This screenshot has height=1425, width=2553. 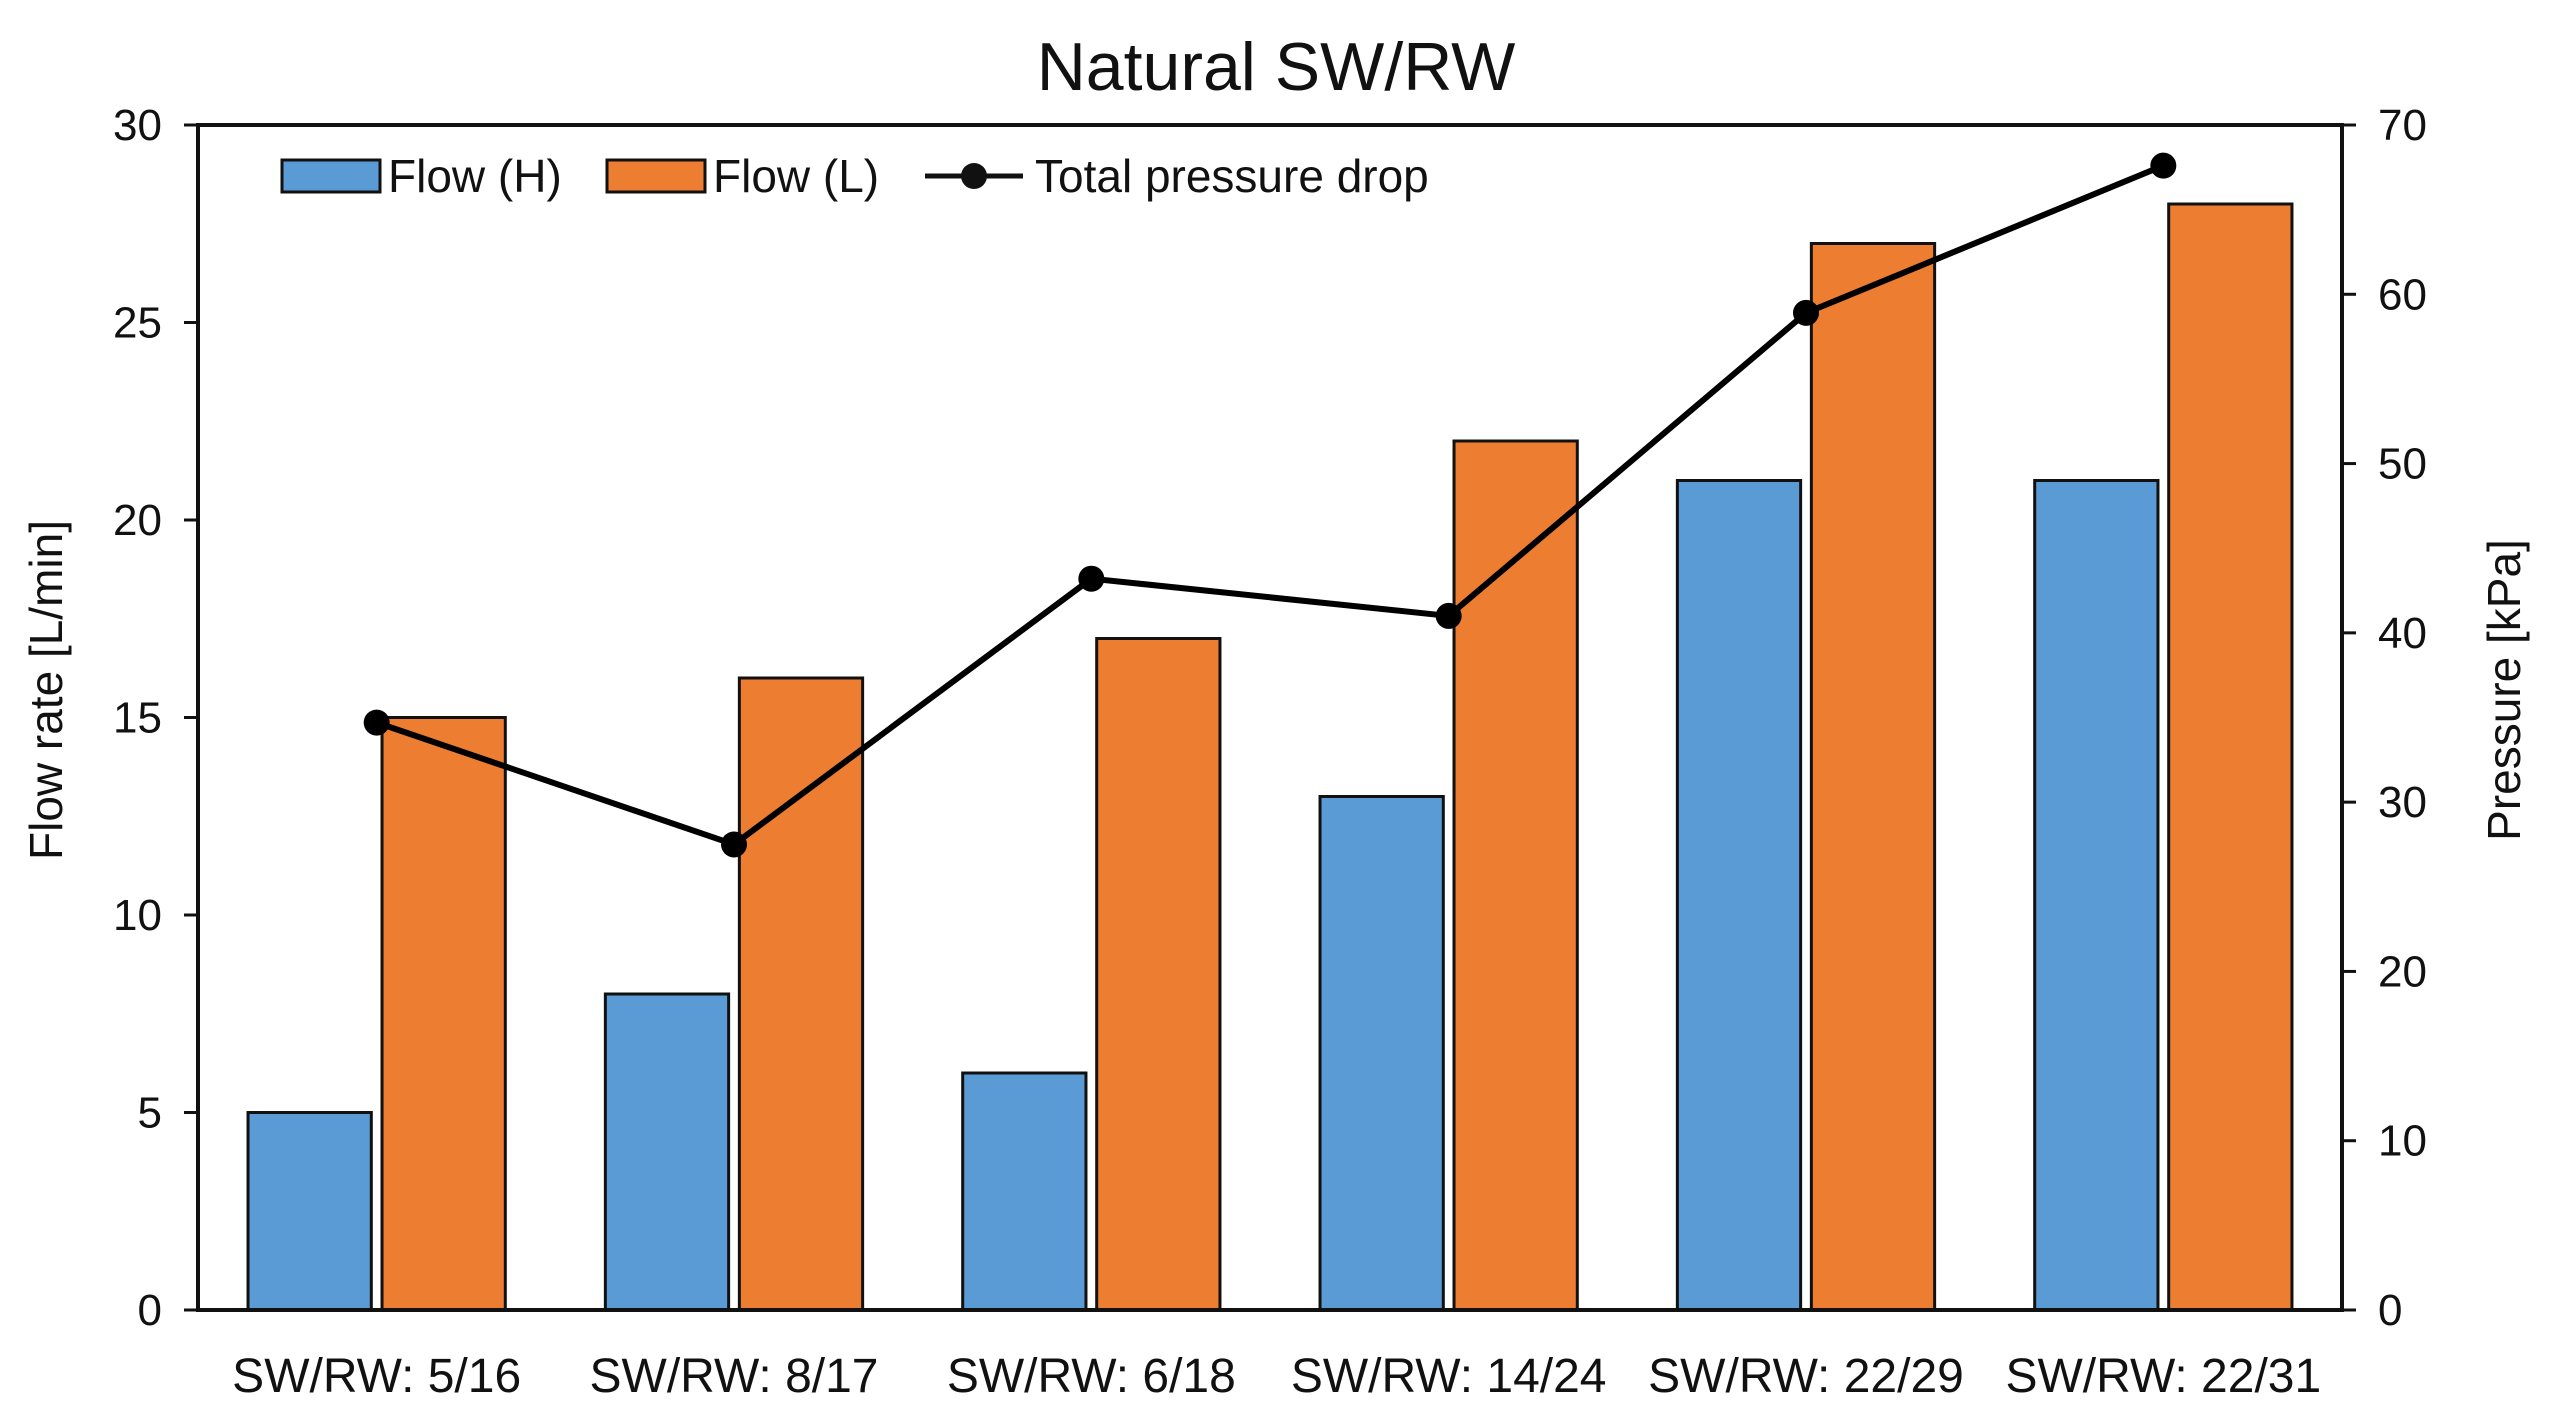 I want to click on y2-tick-label: 40, so click(x=2402, y=633).